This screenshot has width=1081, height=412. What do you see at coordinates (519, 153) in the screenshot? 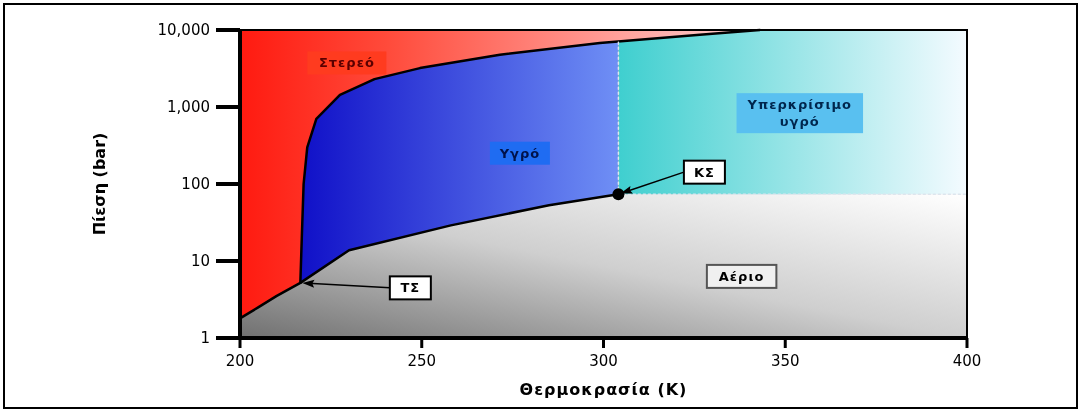
I see `annotation: Υγρό` at bounding box center [519, 153].